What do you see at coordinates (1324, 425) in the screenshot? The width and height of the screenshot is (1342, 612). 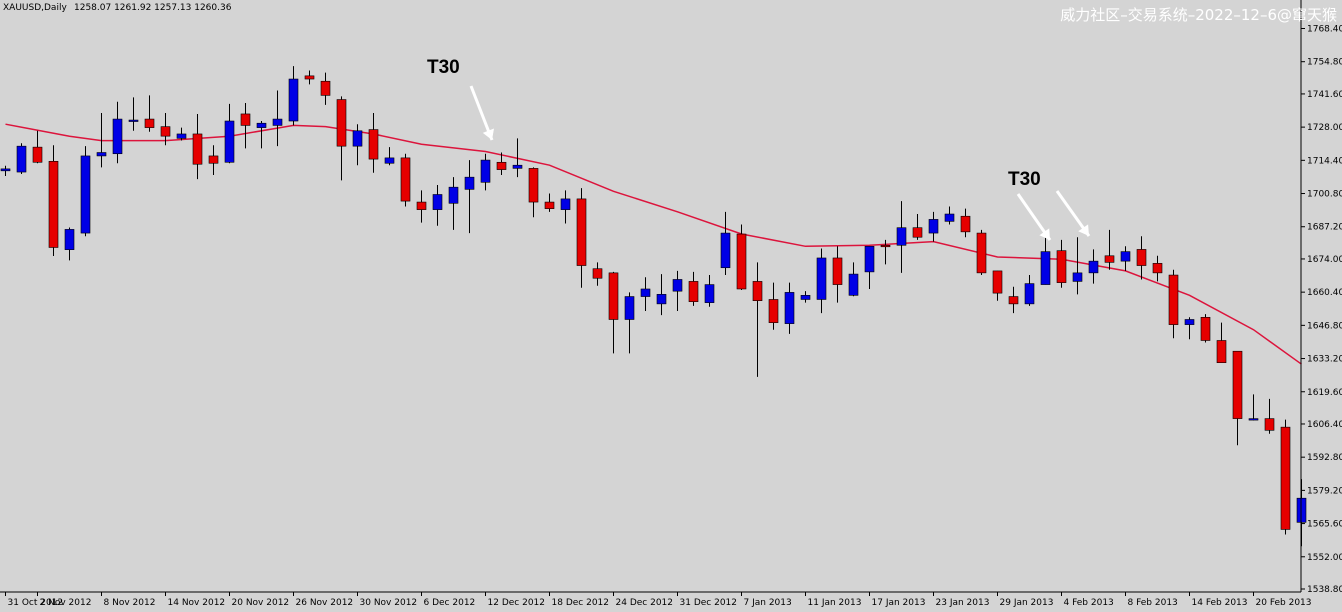 I see `y-tick-label: 1606.40` at bounding box center [1324, 425].